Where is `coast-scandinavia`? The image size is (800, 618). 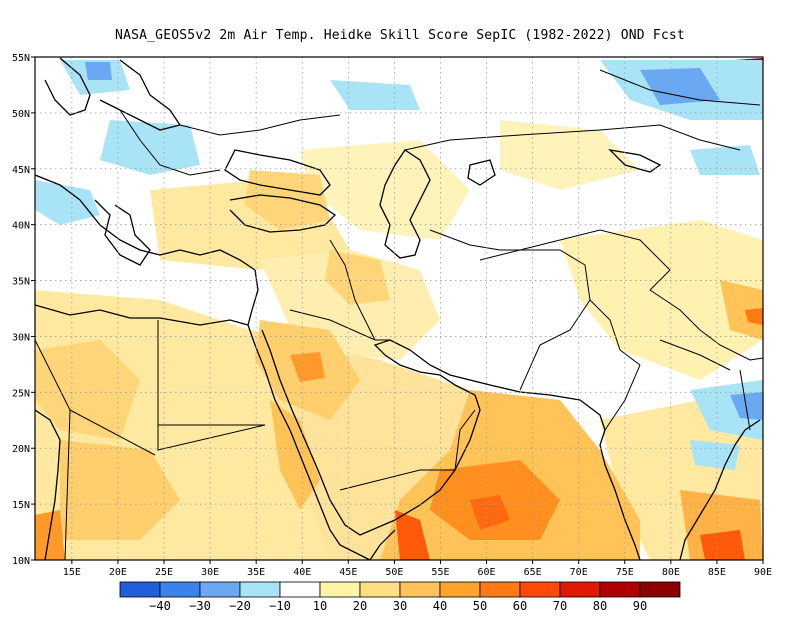 coast-scandinavia is located at coordinates (67, 86).